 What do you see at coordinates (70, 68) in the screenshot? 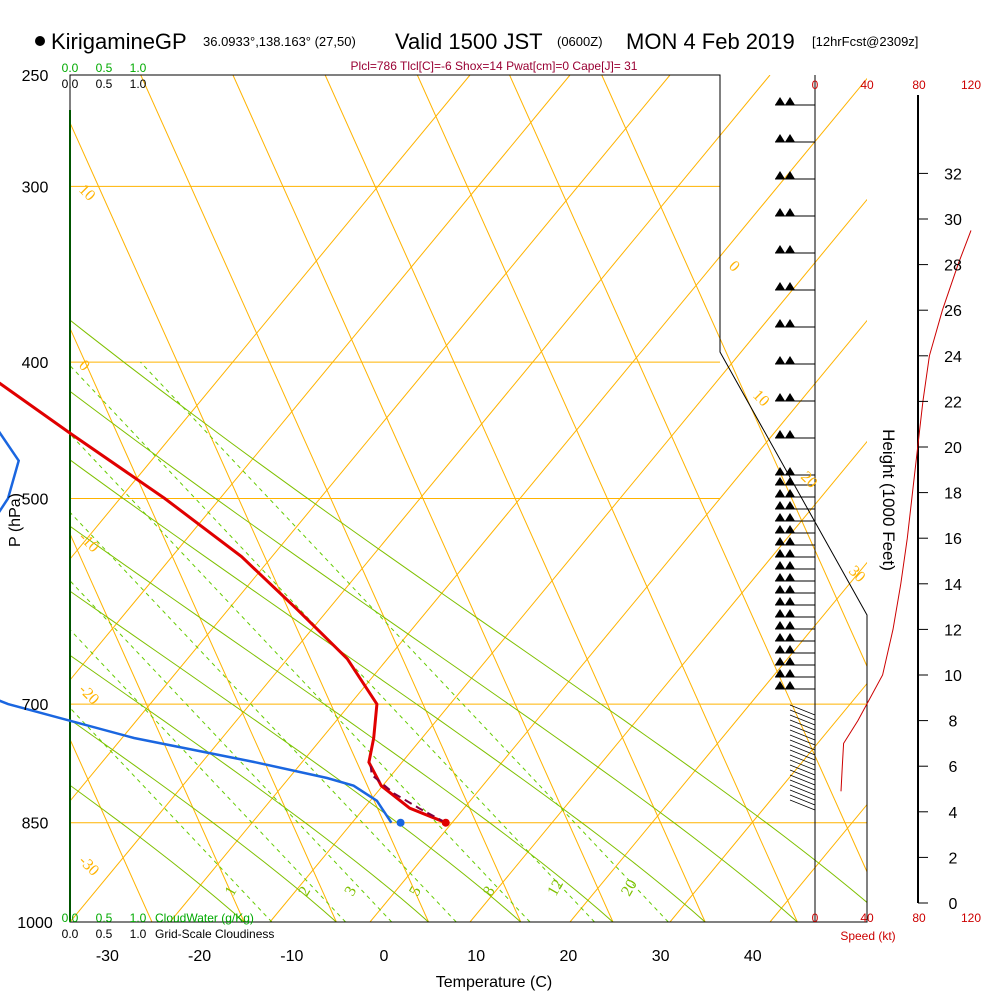
I see `cloudwater-tick-top: 0.0` at bounding box center [70, 68].